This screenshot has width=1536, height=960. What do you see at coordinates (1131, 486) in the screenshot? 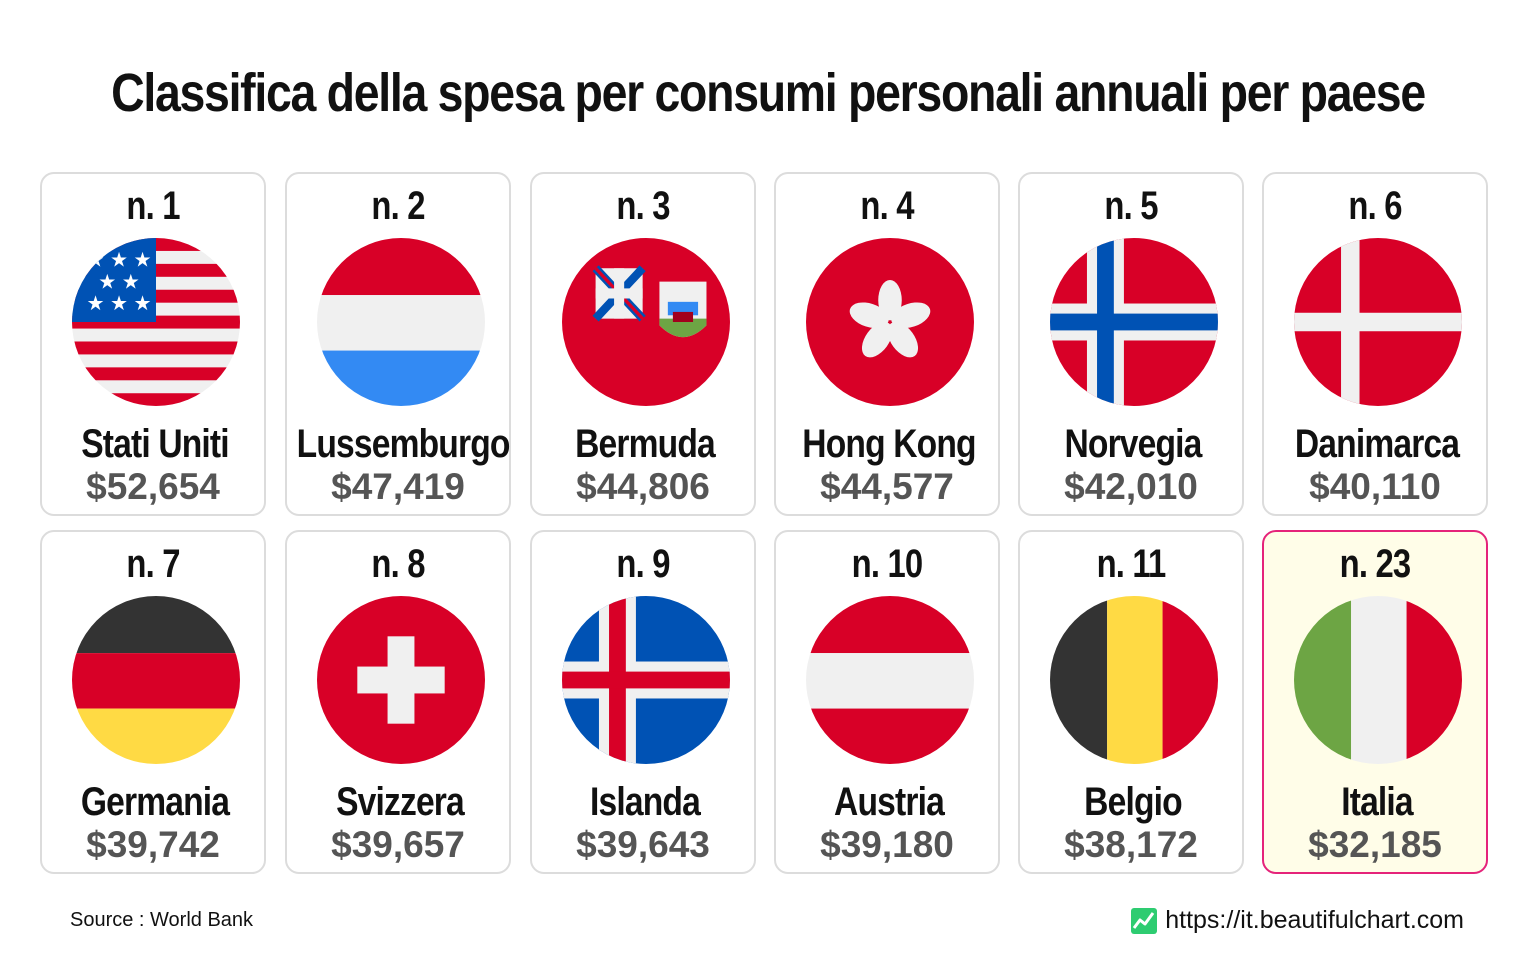
I see `spending-value: $42,010` at bounding box center [1131, 486].